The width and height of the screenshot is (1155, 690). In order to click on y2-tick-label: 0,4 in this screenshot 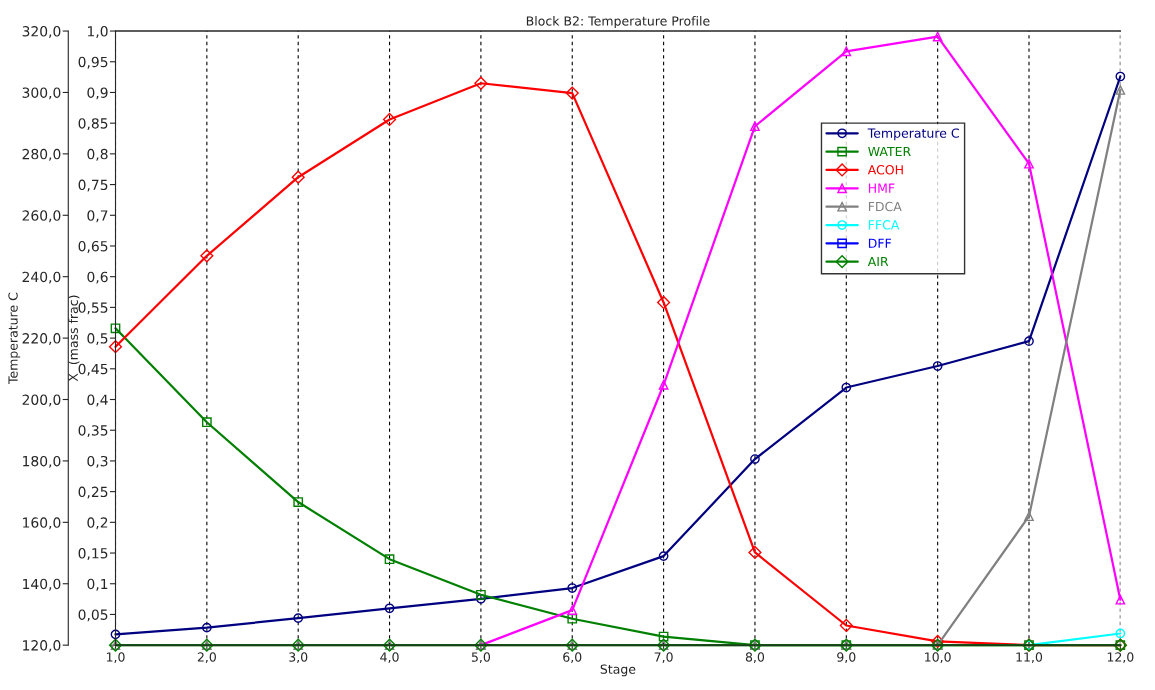, I will do `click(97, 400)`.